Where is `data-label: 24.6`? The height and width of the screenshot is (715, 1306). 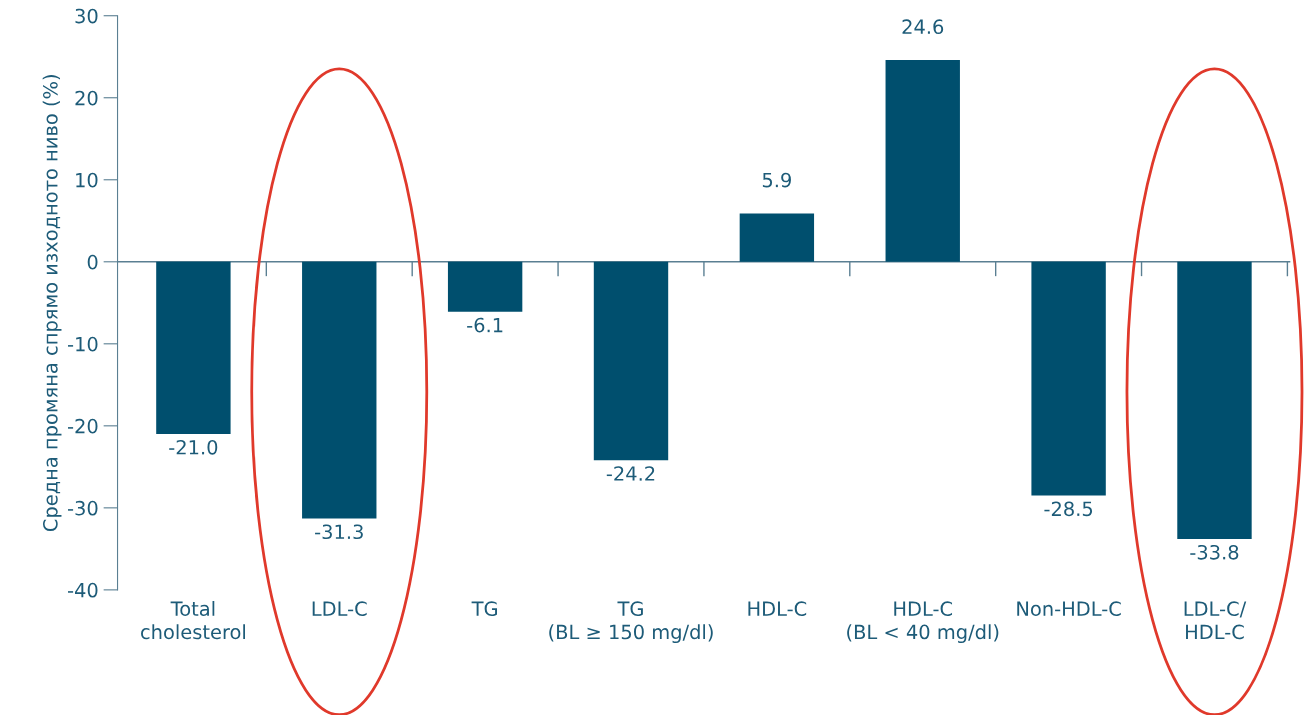 data-label: 24.6 is located at coordinates (923, 27).